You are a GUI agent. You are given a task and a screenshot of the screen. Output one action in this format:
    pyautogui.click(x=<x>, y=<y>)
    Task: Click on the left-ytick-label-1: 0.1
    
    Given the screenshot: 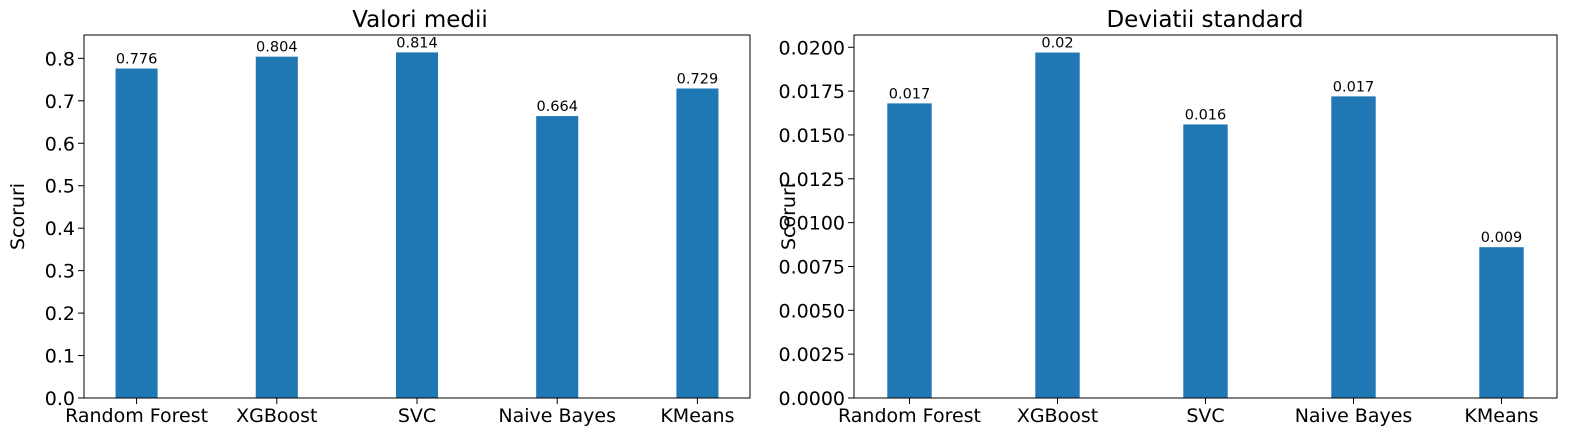 What is the action you would take?
    pyautogui.click(x=60, y=357)
    